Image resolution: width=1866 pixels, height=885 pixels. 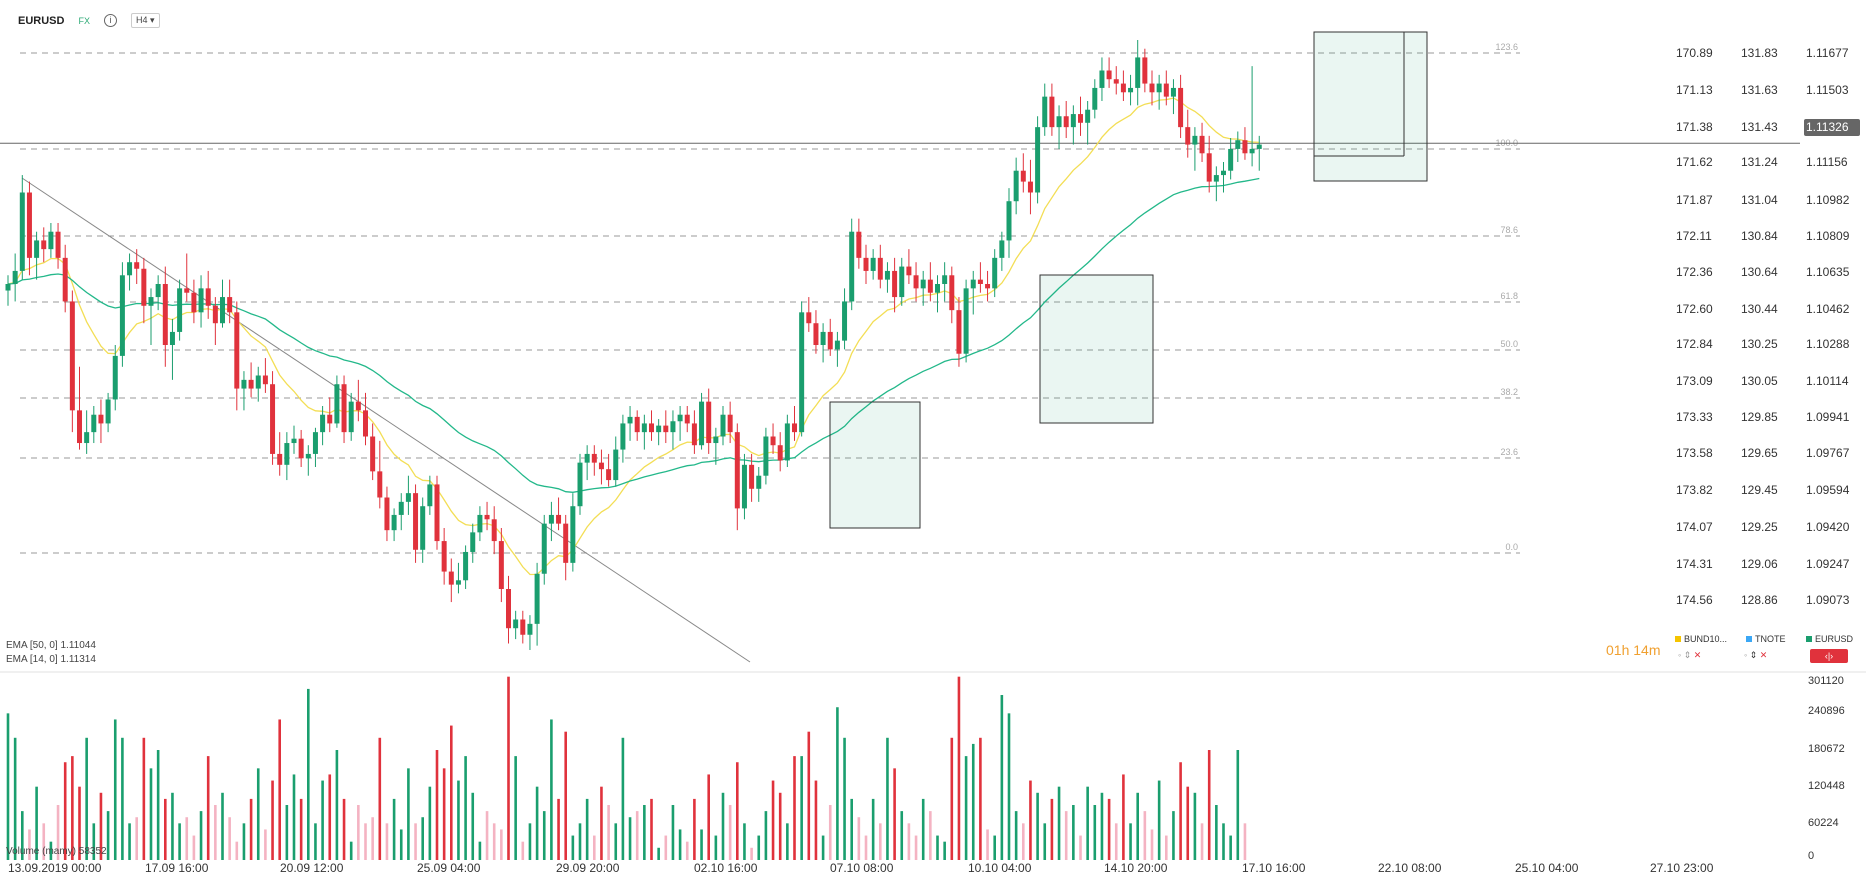 What do you see at coordinates (1410, 868) in the screenshot?
I see `time-axis-label: 22.10 08:00` at bounding box center [1410, 868].